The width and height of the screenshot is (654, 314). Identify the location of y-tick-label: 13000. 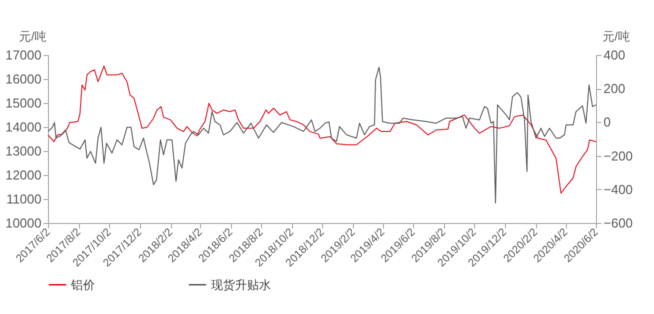
(23, 151).